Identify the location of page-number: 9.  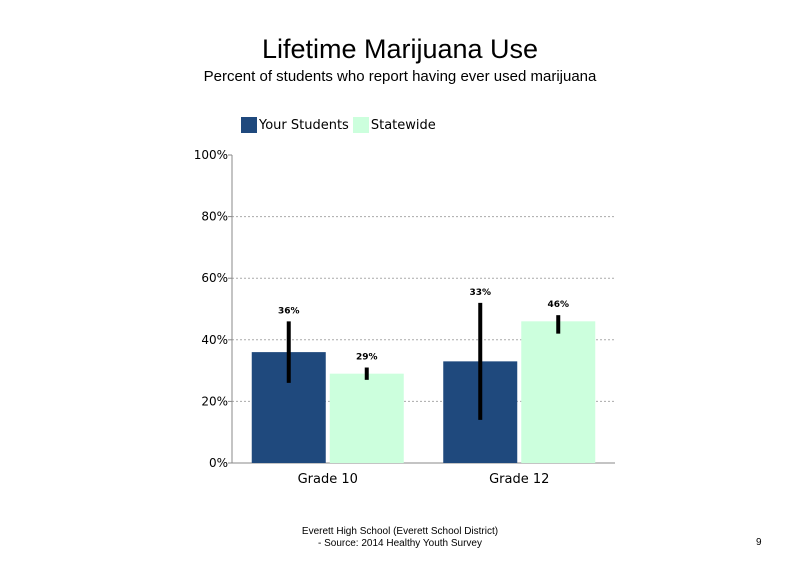
(759, 542).